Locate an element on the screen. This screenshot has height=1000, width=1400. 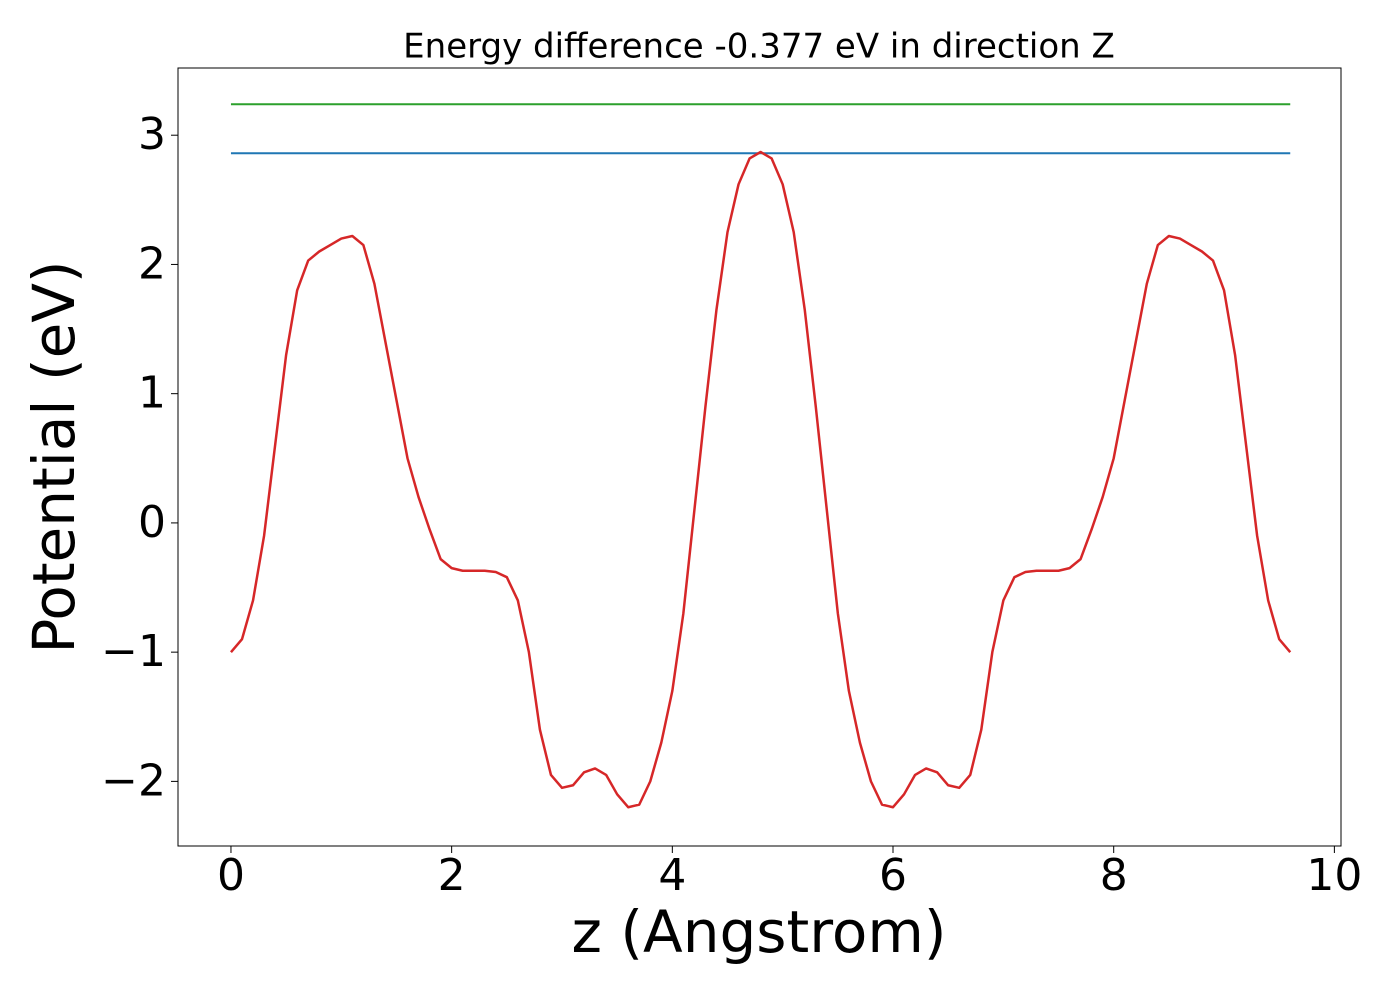
y-tick-label: −2 is located at coordinates (133, 780).